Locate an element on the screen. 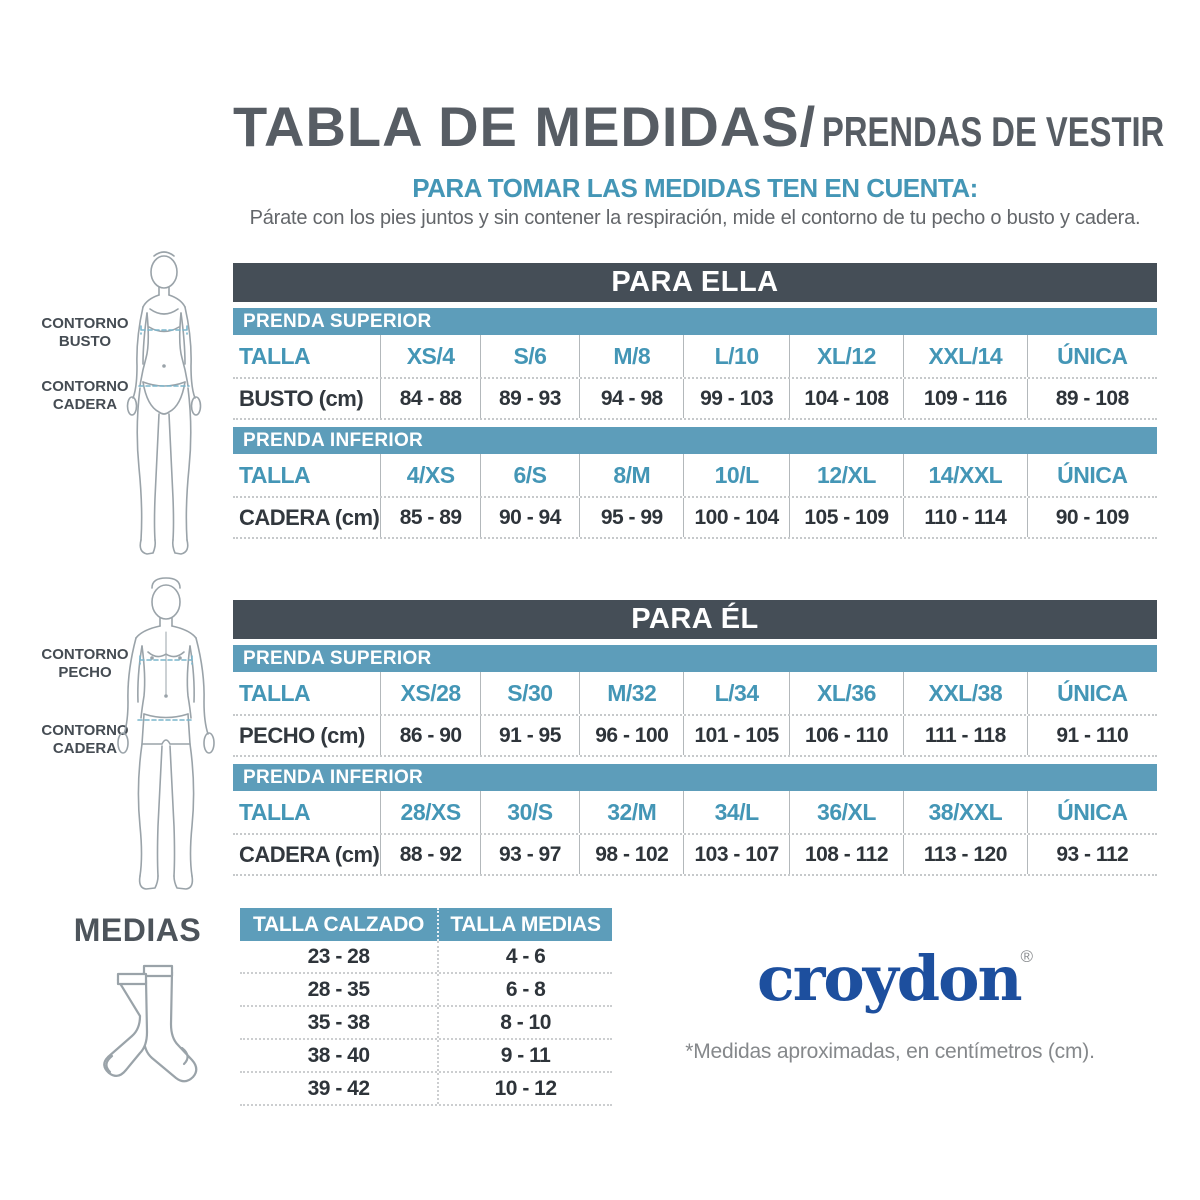  measure-cell: 98 - 102 is located at coordinates (631, 854).